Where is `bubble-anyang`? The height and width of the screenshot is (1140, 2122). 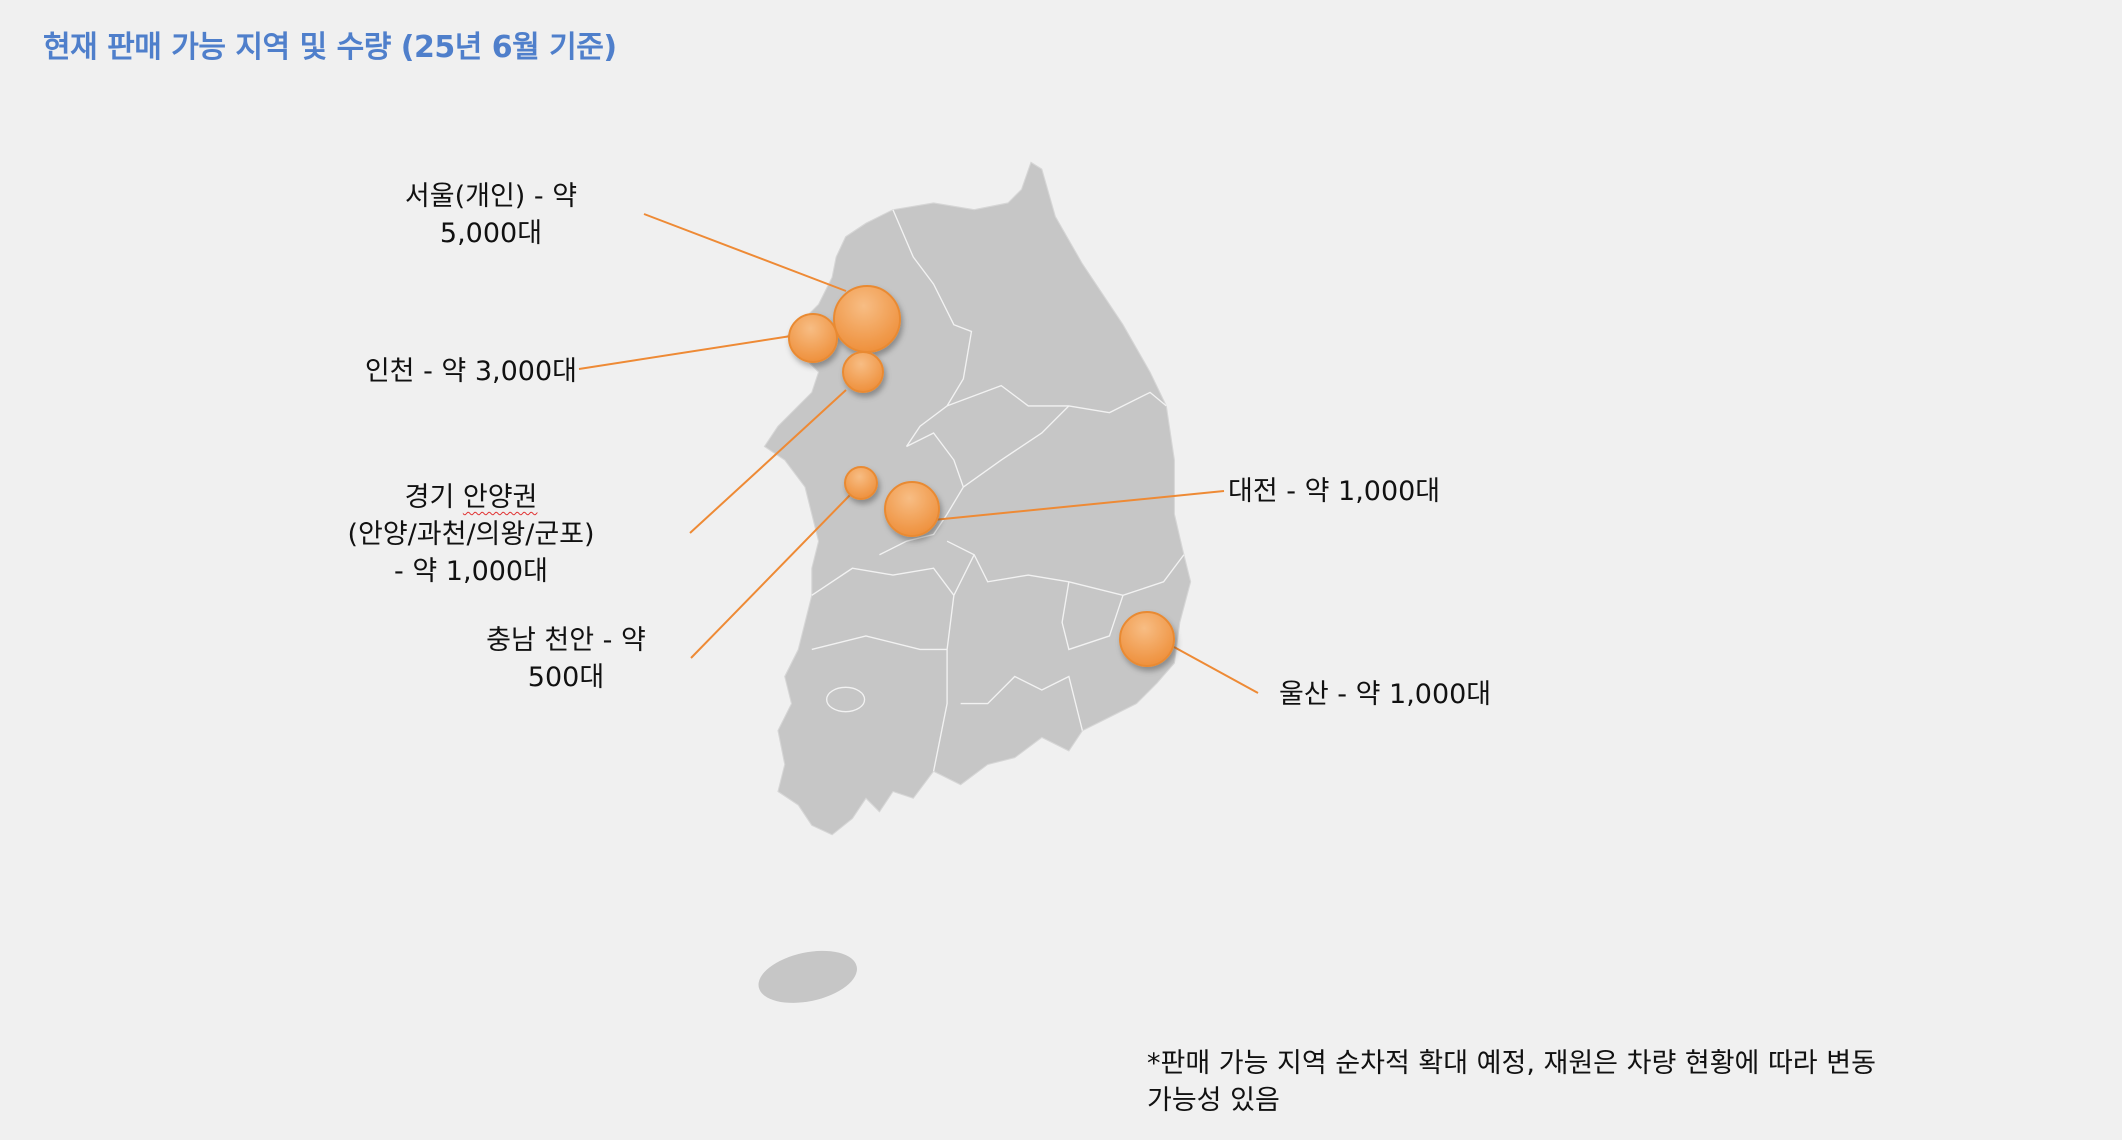 bubble-anyang is located at coordinates (863, 372).